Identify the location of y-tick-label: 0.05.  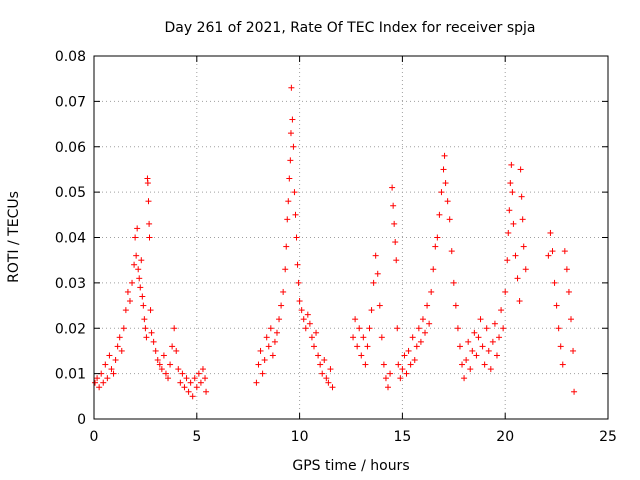
(70, 193).